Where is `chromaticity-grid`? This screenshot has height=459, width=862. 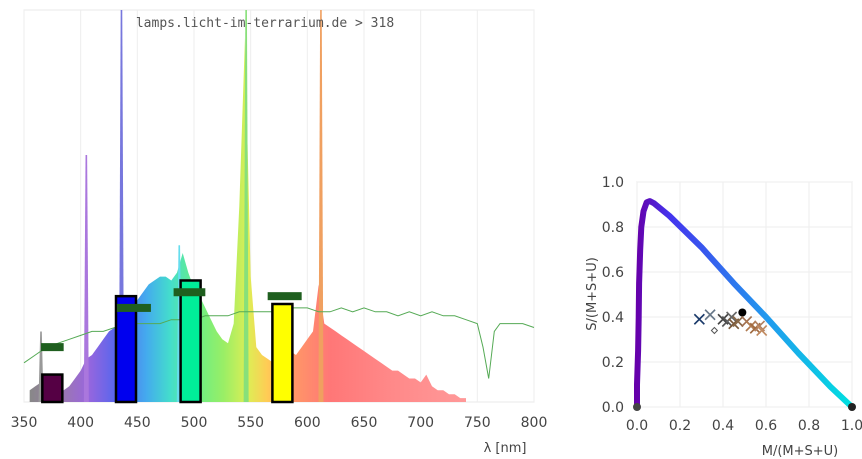 chromaticity-grid is located at coordinates (744, 294).